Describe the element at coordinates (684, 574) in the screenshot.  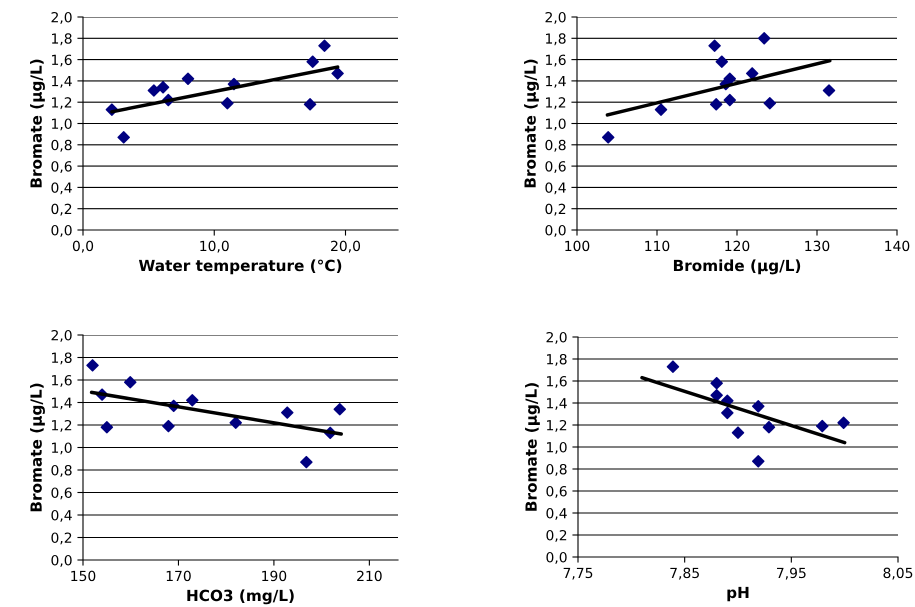
I see `x-tick-label: 7,85` at that location.